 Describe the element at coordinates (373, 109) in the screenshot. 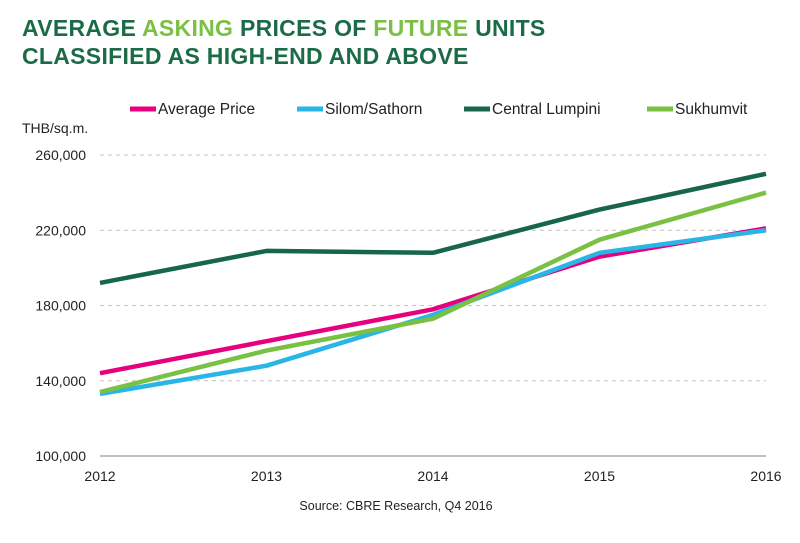

I see `legend-label: Silom/Sathorn` at that location.